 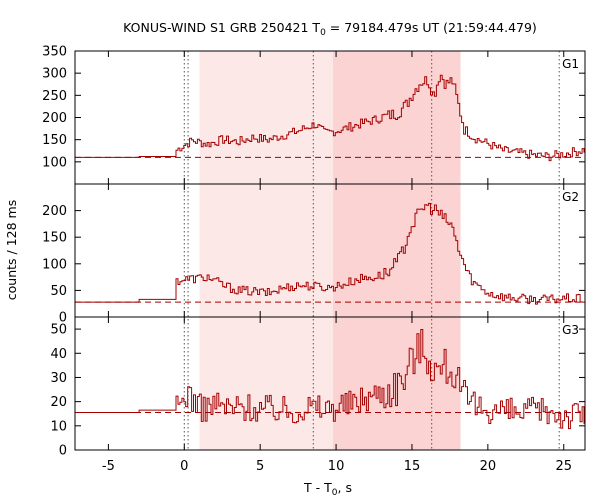 I want to click on y-tick-label: 300, so click(x=54, y=74).